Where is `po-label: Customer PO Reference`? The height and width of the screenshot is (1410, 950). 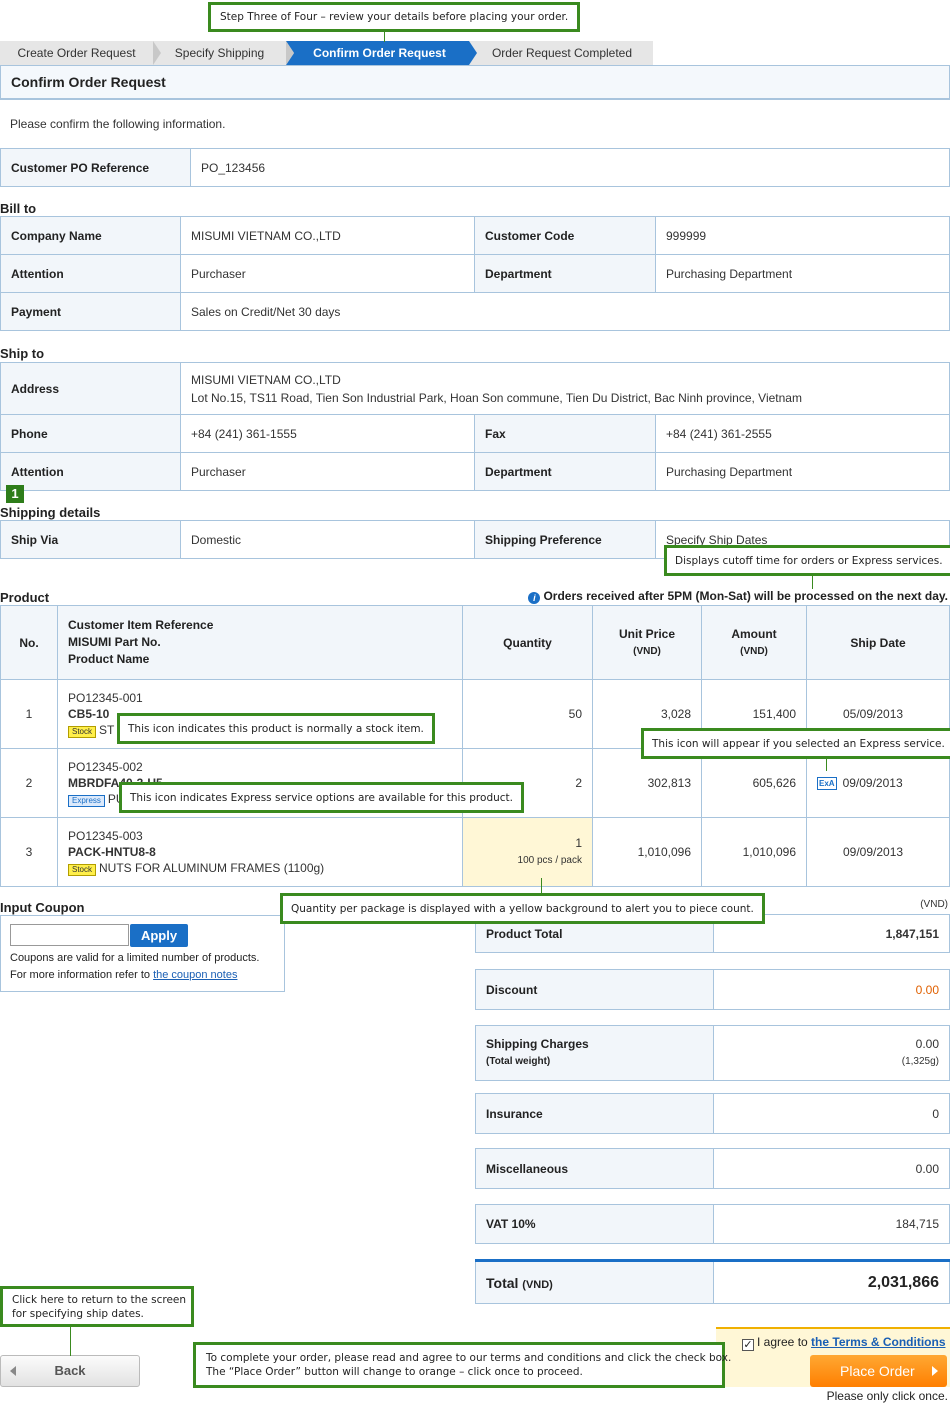 po-label: Customer PO Reference is located at coordinates (95, 167).